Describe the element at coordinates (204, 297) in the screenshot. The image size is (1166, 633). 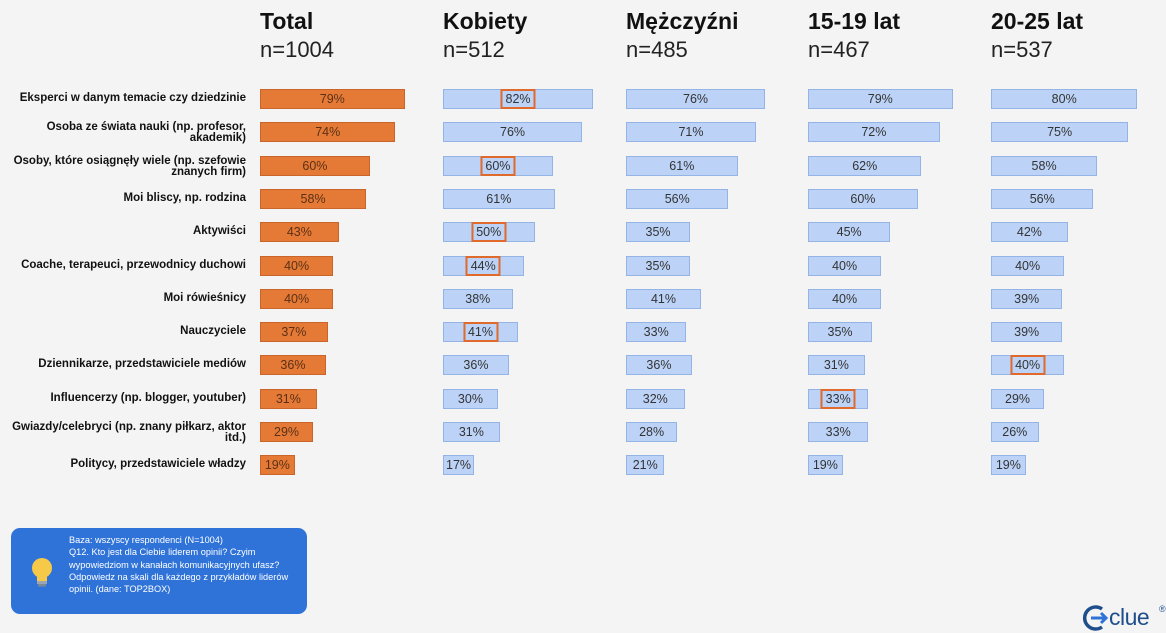
I see `category-label: Moi rówieśnicy` at that location.